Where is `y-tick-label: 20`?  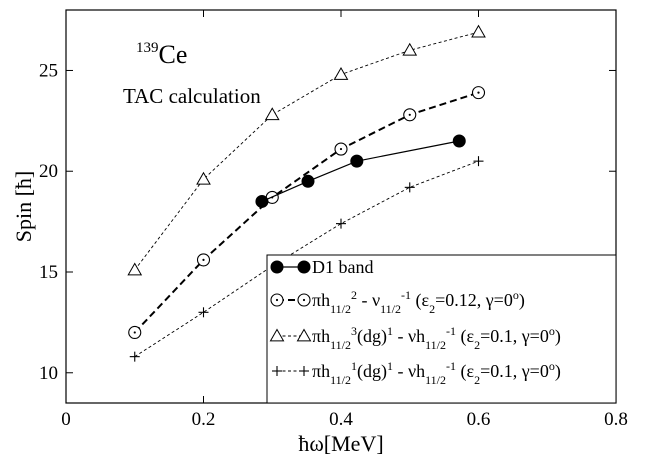 y-tick-label: 20 is located at coordinates (48, 171).